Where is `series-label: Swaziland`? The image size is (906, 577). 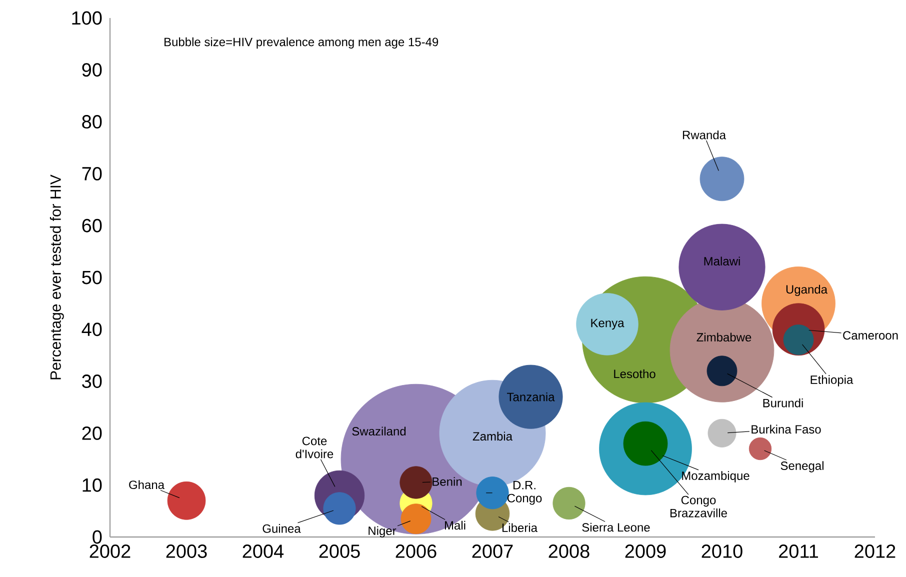 series-label: Swaziland is located at coordinates (379, 431).